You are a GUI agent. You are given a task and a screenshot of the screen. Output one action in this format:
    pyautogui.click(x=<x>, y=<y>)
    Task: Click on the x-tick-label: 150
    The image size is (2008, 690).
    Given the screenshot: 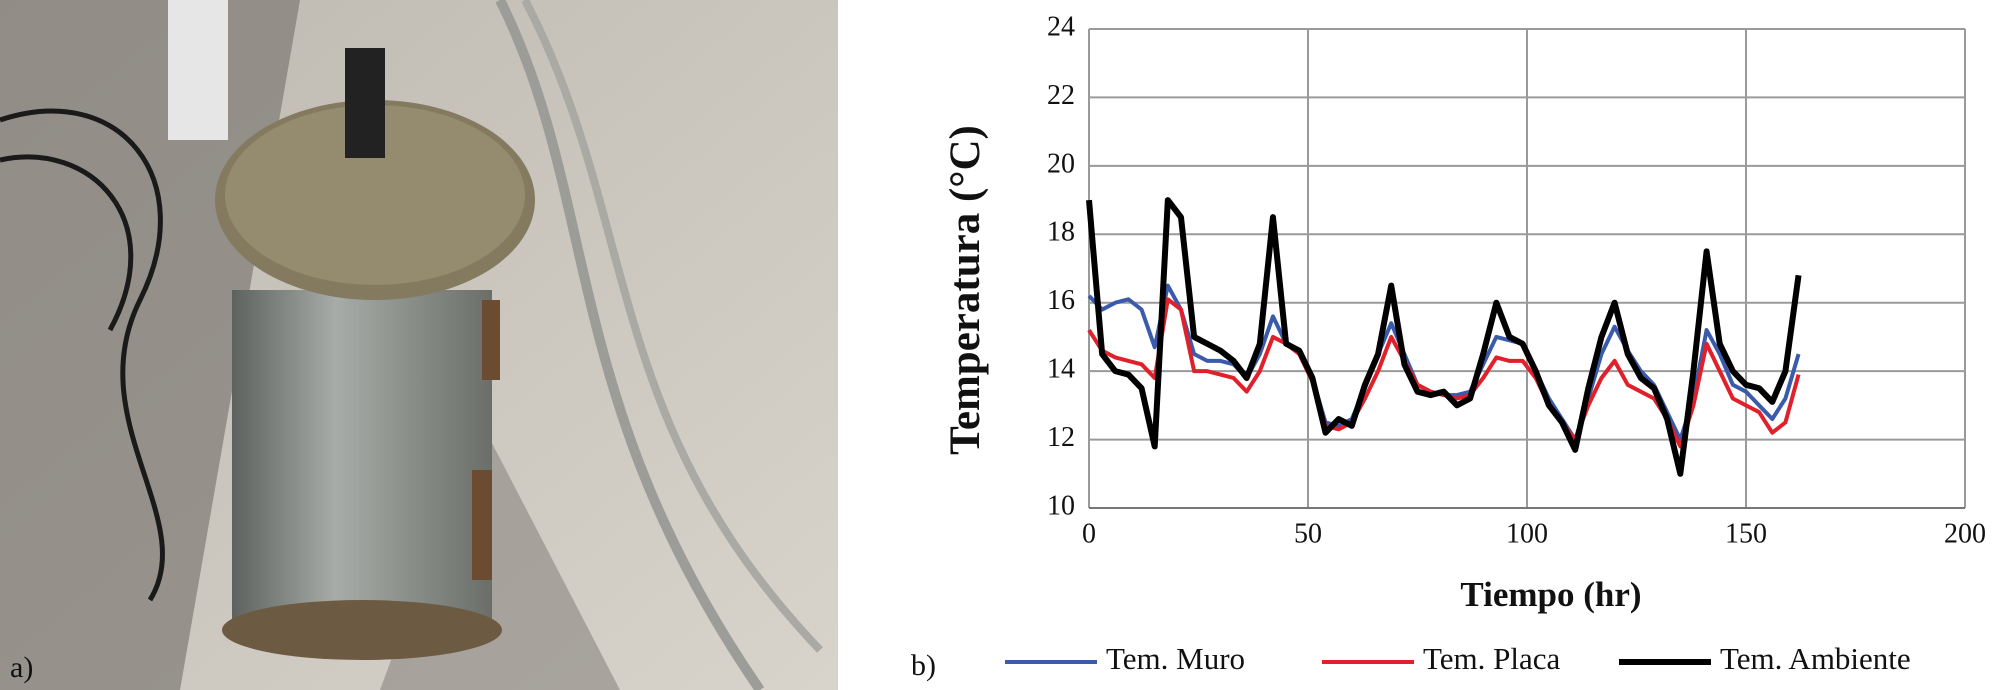 What is the action you would take?
    pyautogui.click(x=1746, y=533)
    